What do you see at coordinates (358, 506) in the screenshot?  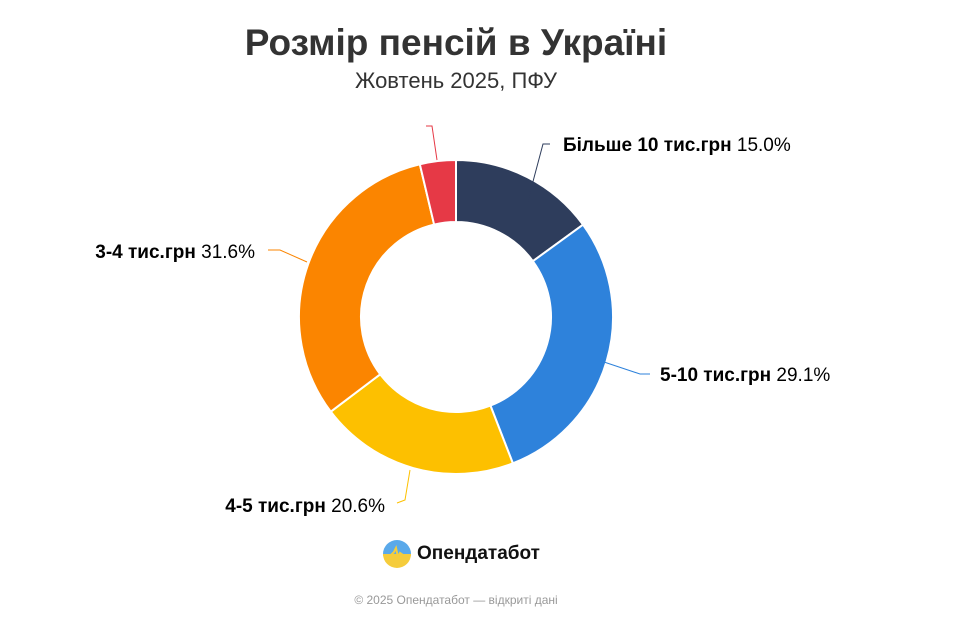 I see `data-label-value: 20.6%` at bounding box center [358, 506].